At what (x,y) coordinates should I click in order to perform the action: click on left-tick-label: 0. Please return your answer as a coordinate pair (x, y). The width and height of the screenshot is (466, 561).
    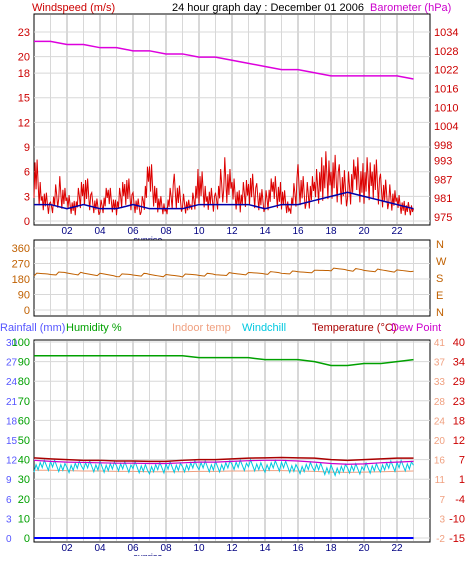
    Looking at the image, I should click on (27, 222).